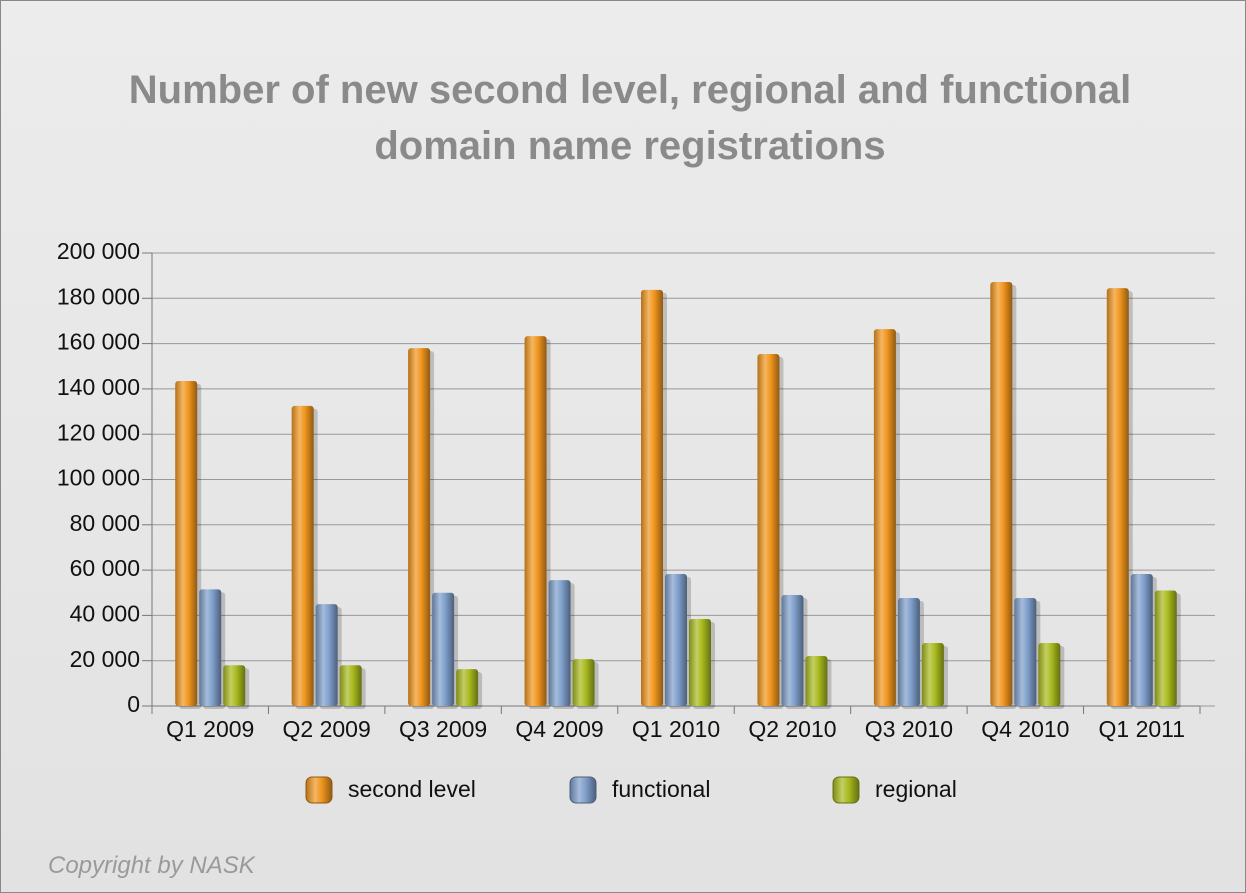 This screenshot has height=893, width=1246. Describe the element at coordinates (98, 342) in the screenshot. I see `y-tick-label: 160 000` at that location.